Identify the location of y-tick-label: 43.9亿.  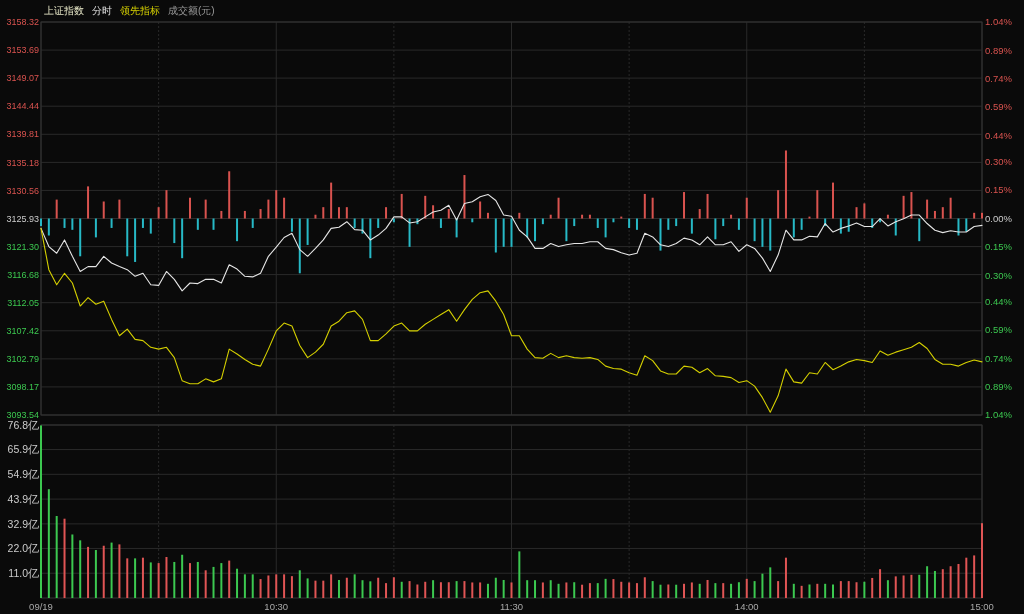
(23, 498).